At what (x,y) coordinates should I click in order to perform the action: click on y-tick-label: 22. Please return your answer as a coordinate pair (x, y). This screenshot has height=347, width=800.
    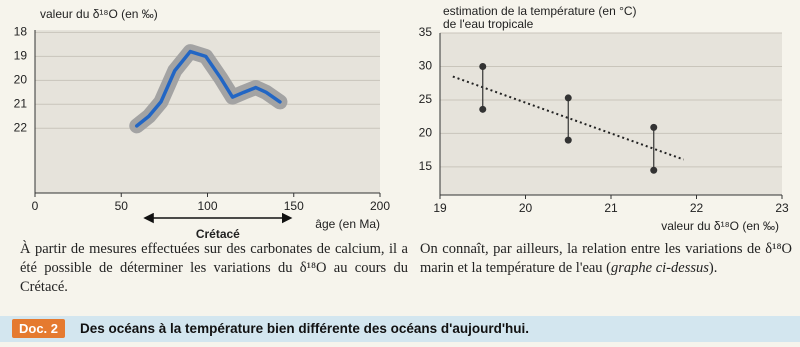
    Looking at the image, I should click on (21, 127).